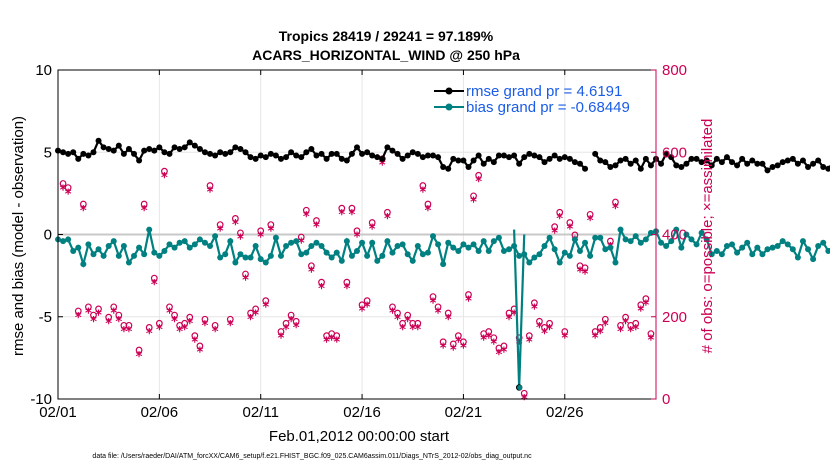 This screenshot has height=470, width=830. Describe the element at coordinates (260, 412) in the screenshot. I see `x-tick-label: 02/11` at that location.